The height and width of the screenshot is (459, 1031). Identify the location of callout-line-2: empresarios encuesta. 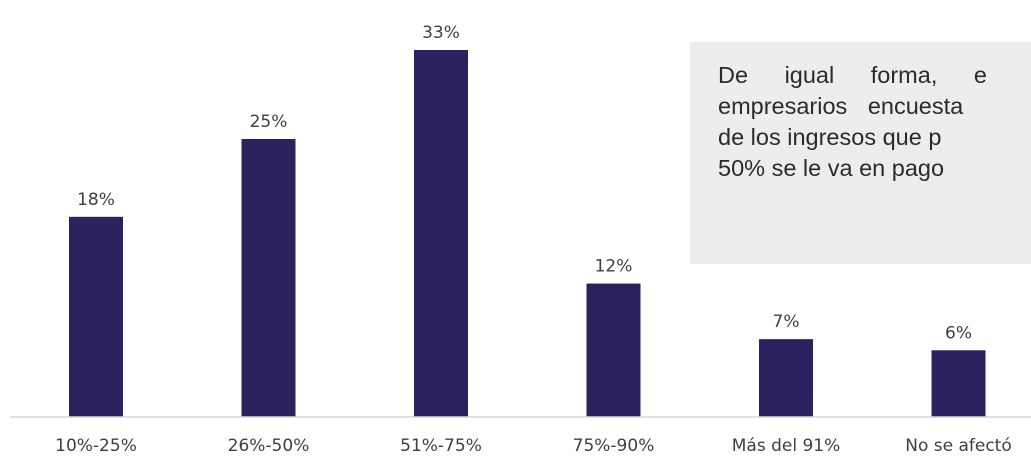
(841, 106).